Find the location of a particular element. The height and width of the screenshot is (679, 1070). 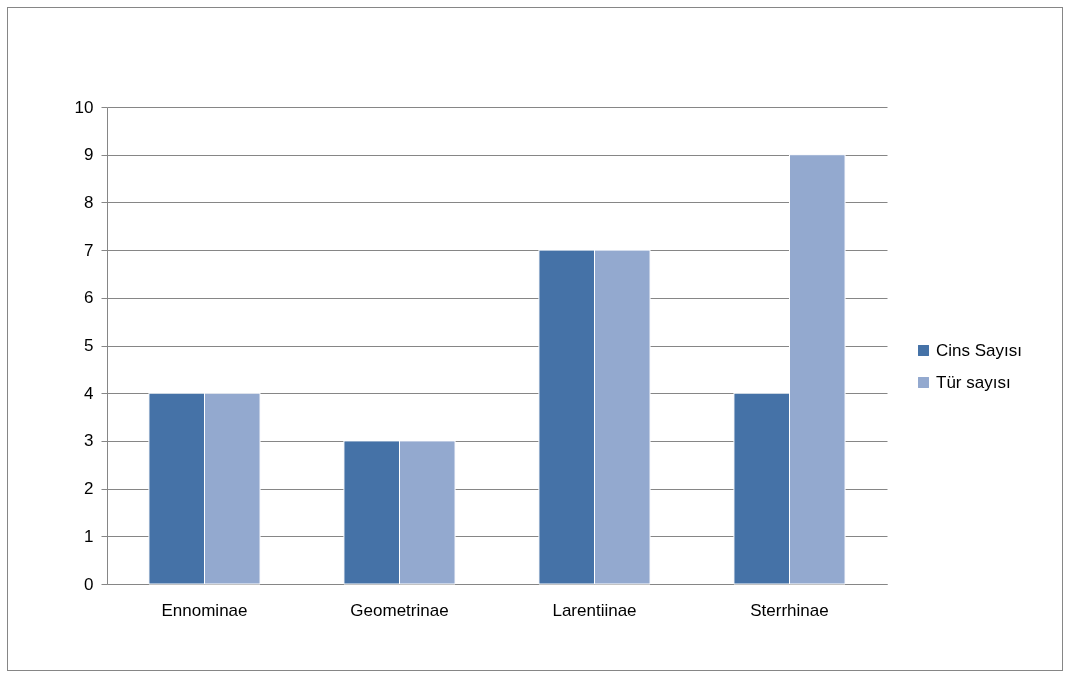

y-tick-label: 4 is located at coordinates (89, 393).